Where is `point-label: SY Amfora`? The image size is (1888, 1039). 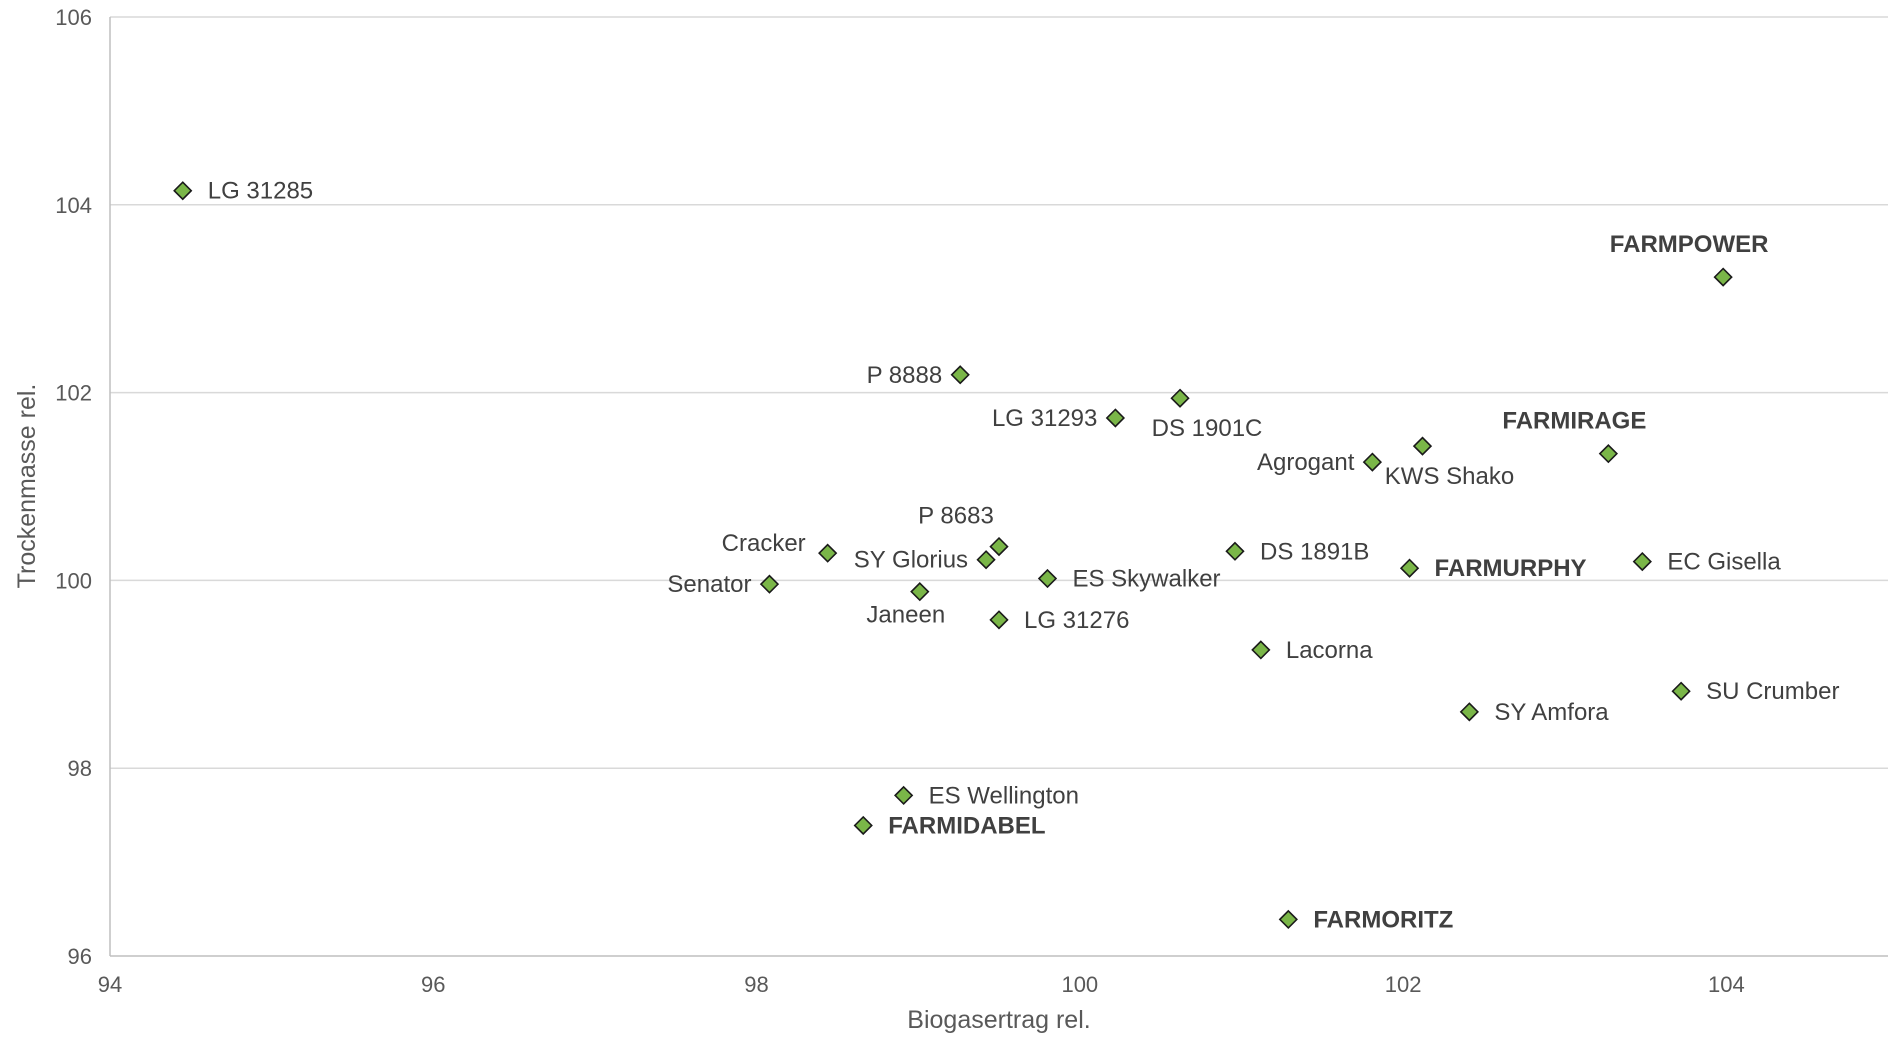
point-label: SY Amfora is located at coordinates (1551, 712).